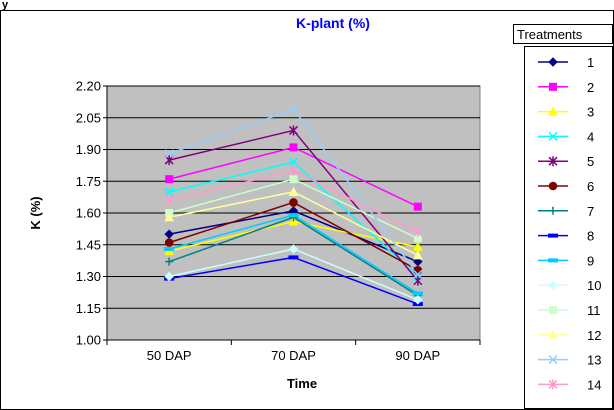 Image resolution: width=614 pixels, height=410 pixels. What do you see at coordinates (590, 161) in the screenshot?
I see `legend-label-5: 5` at bounding box center [590, 161].